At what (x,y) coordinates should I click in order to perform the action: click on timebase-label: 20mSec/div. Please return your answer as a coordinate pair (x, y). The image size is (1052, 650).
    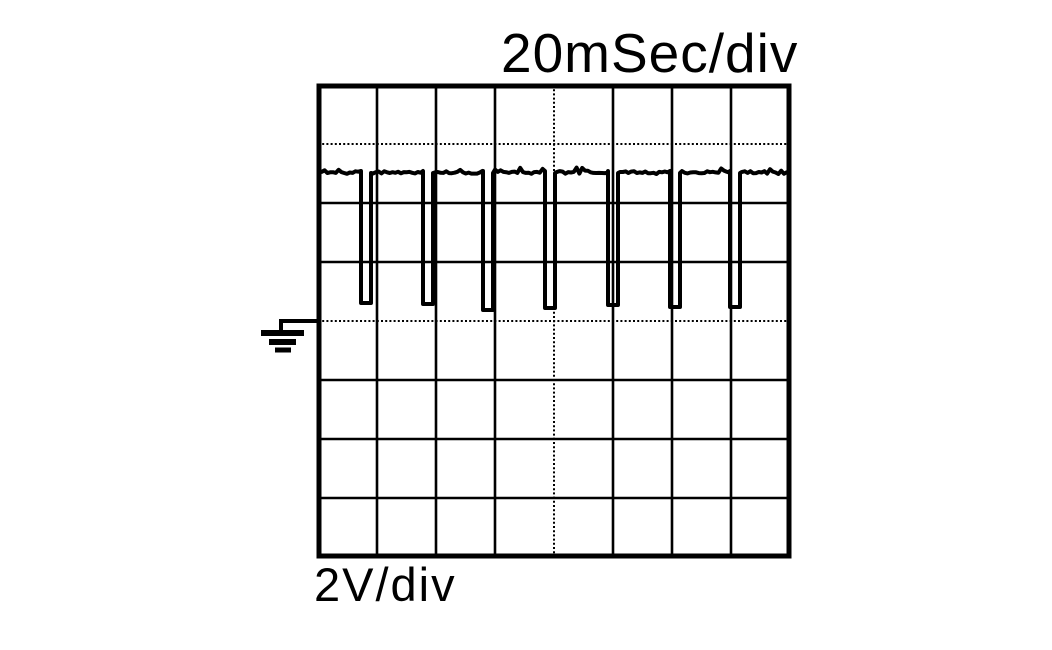
    Looking at the image, I should click on (650, 53).